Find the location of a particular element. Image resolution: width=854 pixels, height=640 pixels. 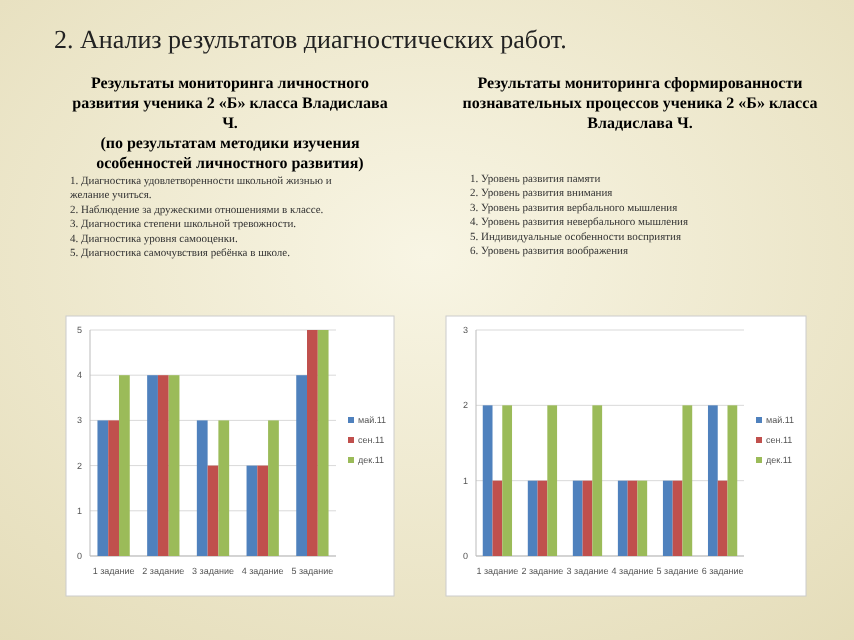

text: 2. Анализ результатов диагностических работ. is located at coordinates (310, 39).